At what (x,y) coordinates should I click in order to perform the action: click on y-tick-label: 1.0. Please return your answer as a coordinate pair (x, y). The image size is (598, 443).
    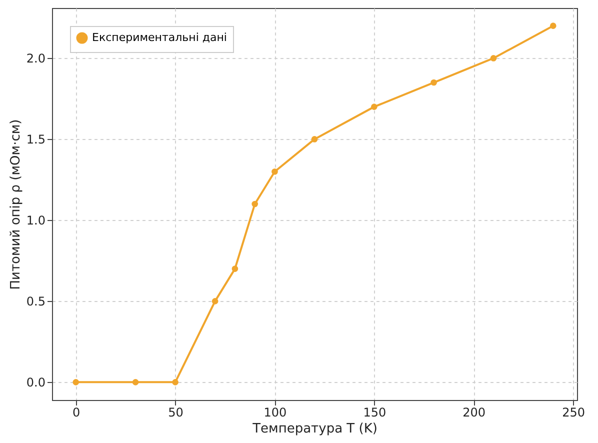
    Looking at the image, I should click on (36, 221).